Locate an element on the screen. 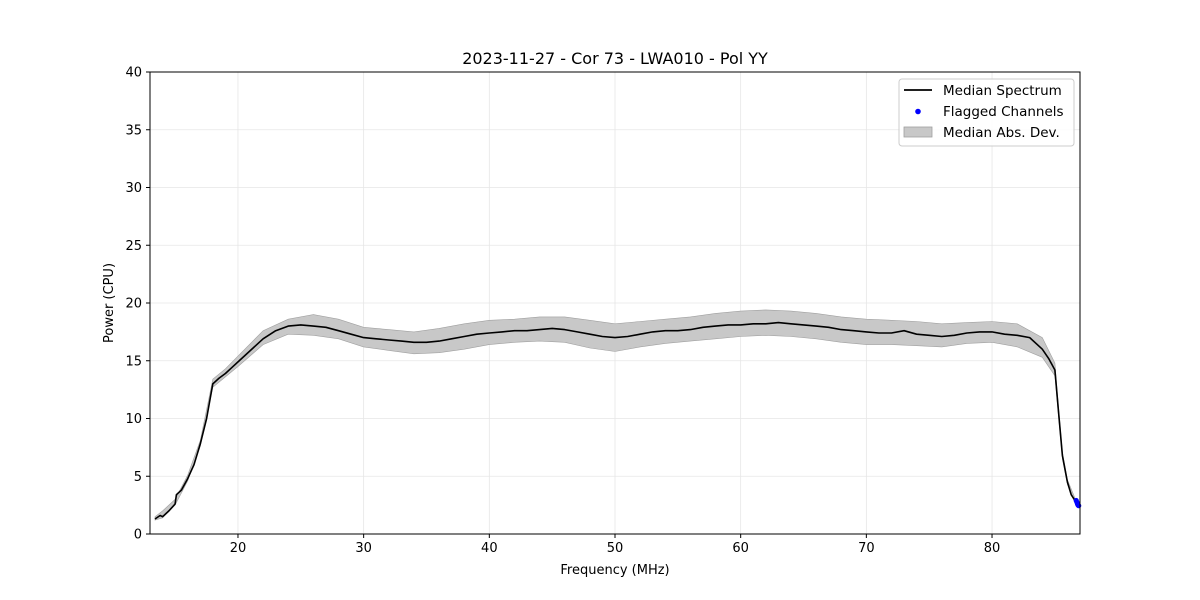  x-tick-label: 80 is located at coordinates (992, 548).